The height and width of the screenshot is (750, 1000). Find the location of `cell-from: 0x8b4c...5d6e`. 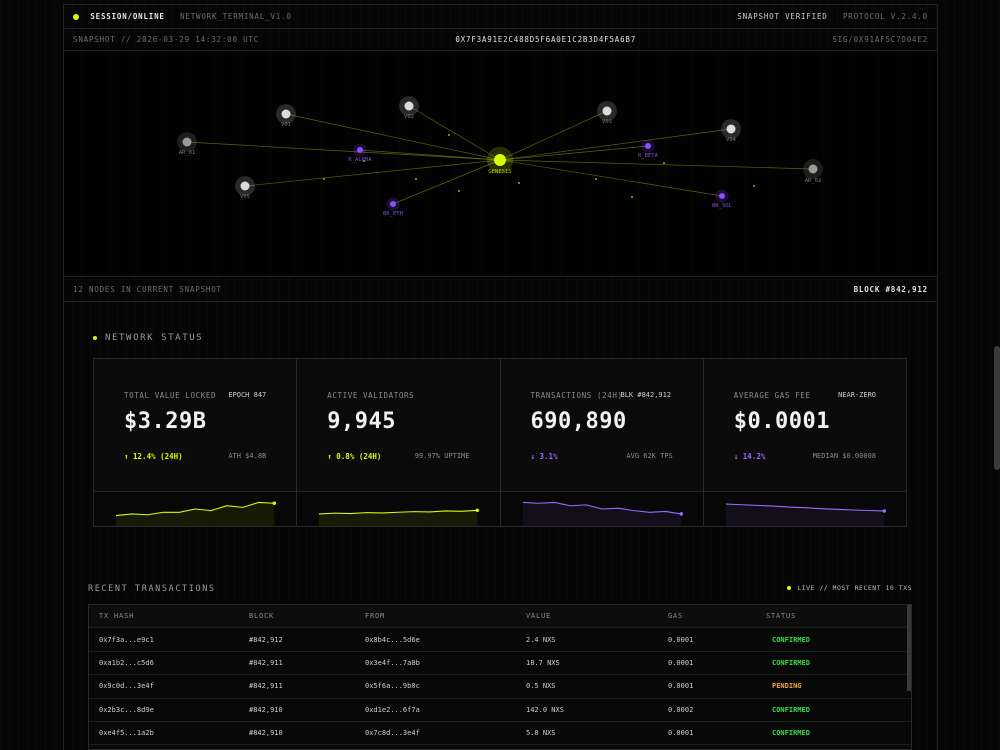

cell-from: 0x8b4c...5d6e is located at coordinates (392, 639).